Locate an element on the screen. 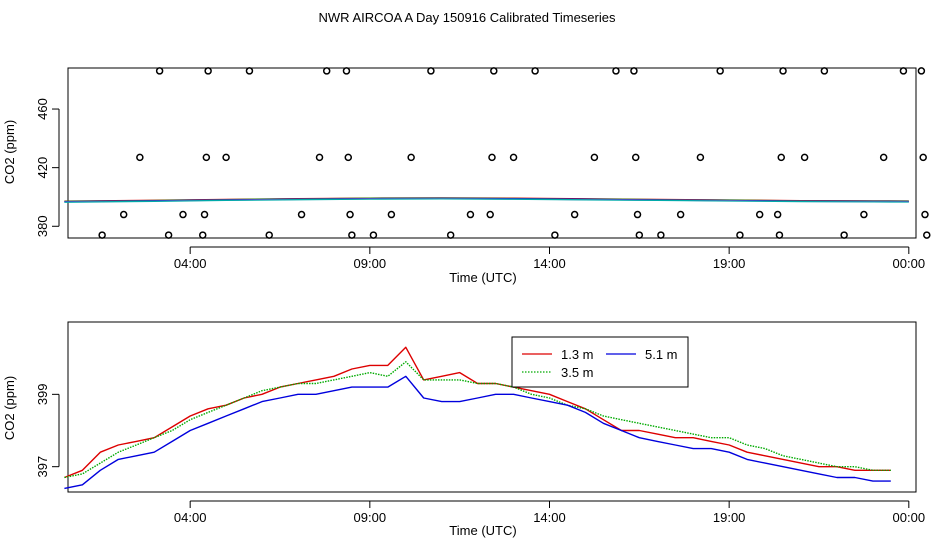 Image resolution: width=936 pixels, height=540 pixels. legend: 1.3 m 3.5 m 5.1 m is located at coordinates (600, 362).